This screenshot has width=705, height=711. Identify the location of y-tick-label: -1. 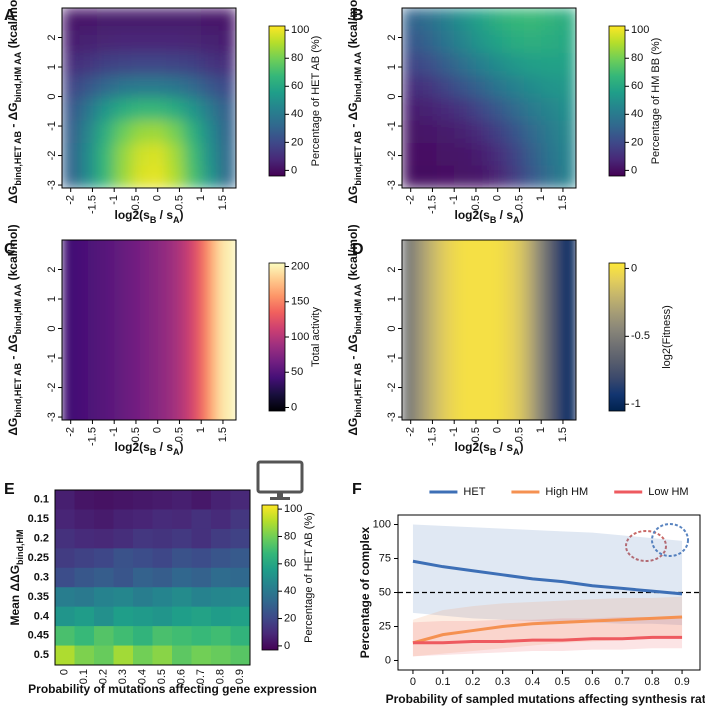
(52, 126).